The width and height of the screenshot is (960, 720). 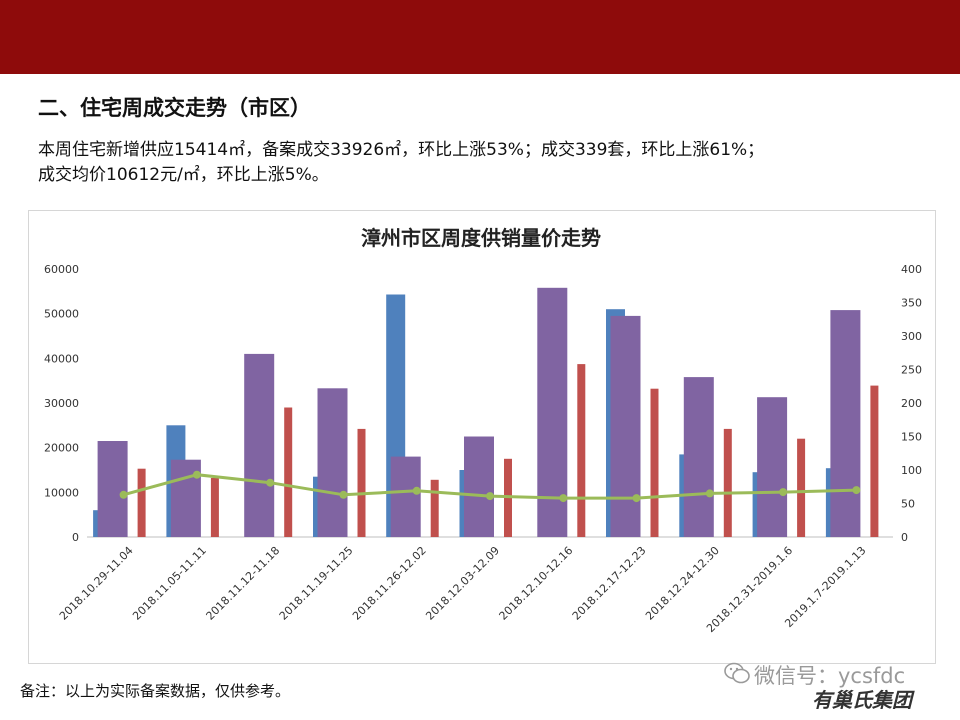 I want to click on x-tick-label: 2019.1.7-2019.1.13, so click(x=825, y=587).